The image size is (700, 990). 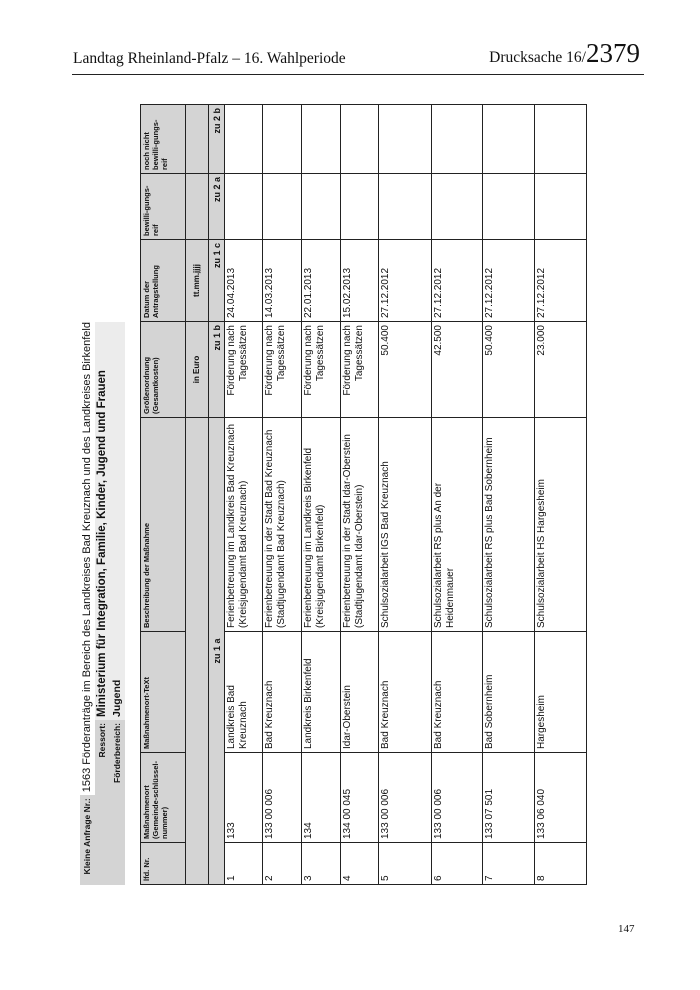 I want to click on cell-datum: 14.03.2013, so click(x=282, y=280).